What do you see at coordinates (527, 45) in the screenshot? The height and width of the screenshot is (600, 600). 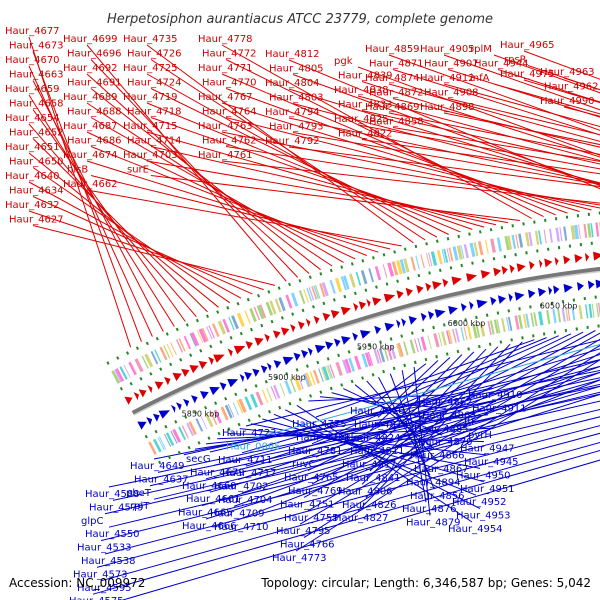 I see `gene-label: Haur_4965` at bounding box center [527, 45].